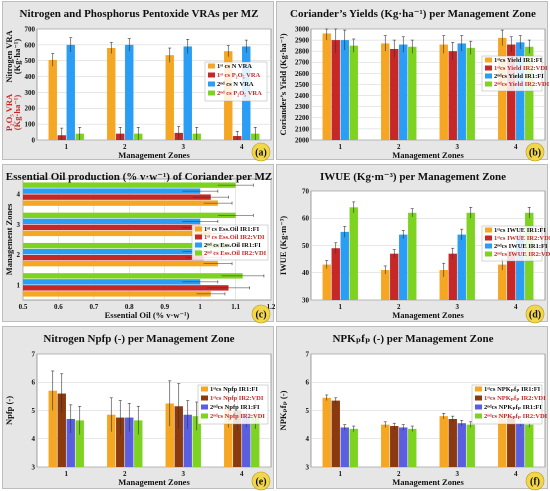 This screenshot has width=550, height=491. What do you see at coordinates (302, 41) in the screenshot?
I see `y-tick-label: 2900` at bounding box center [302, 41].